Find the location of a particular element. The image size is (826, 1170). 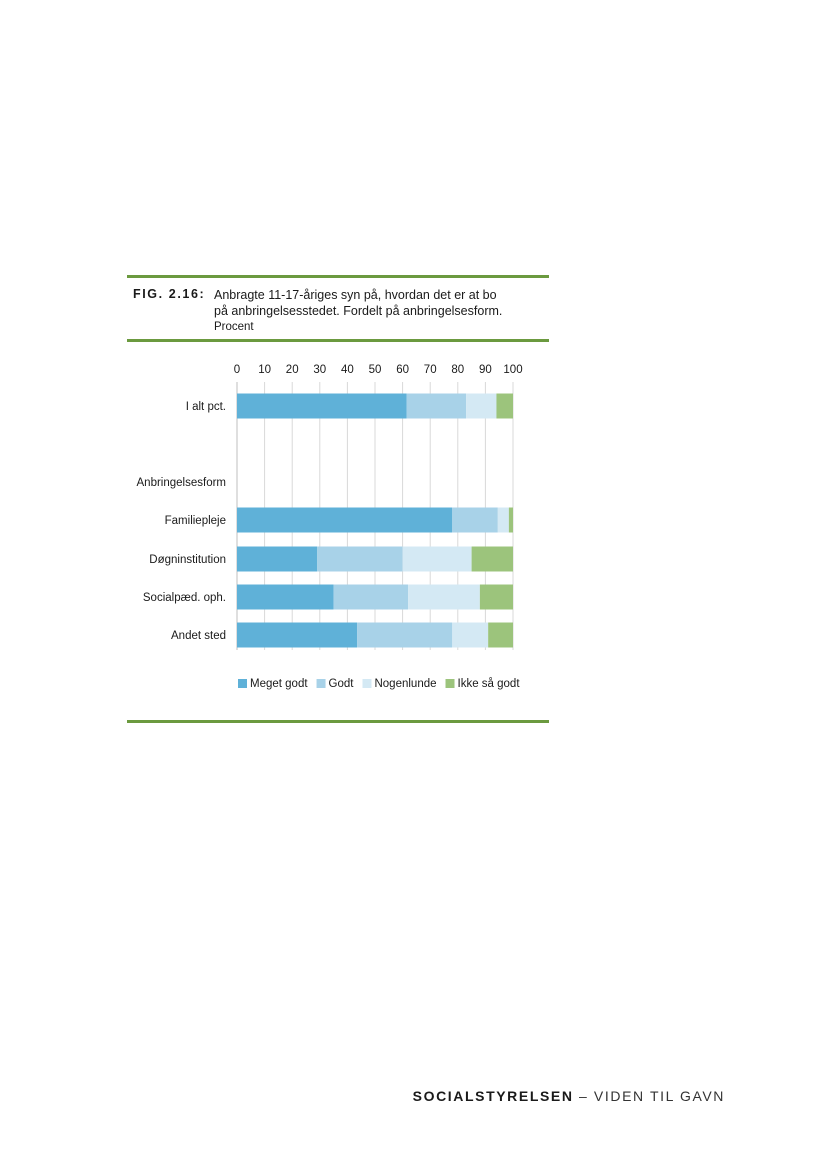

footer: SOCIALSTYRELSEN – VIDEN TIL GAVN is located at coordinates (569, 1096).